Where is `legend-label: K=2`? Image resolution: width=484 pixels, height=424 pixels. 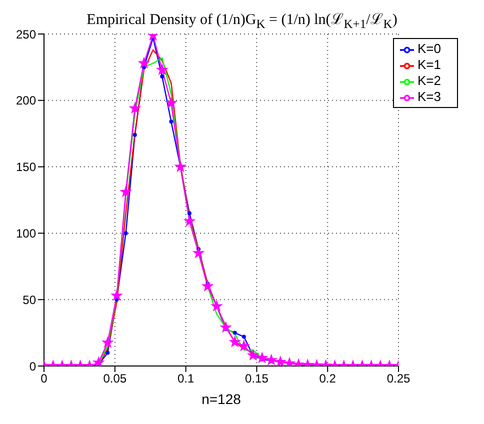 legend-label: K=2 is located at coordinates (429, 80).